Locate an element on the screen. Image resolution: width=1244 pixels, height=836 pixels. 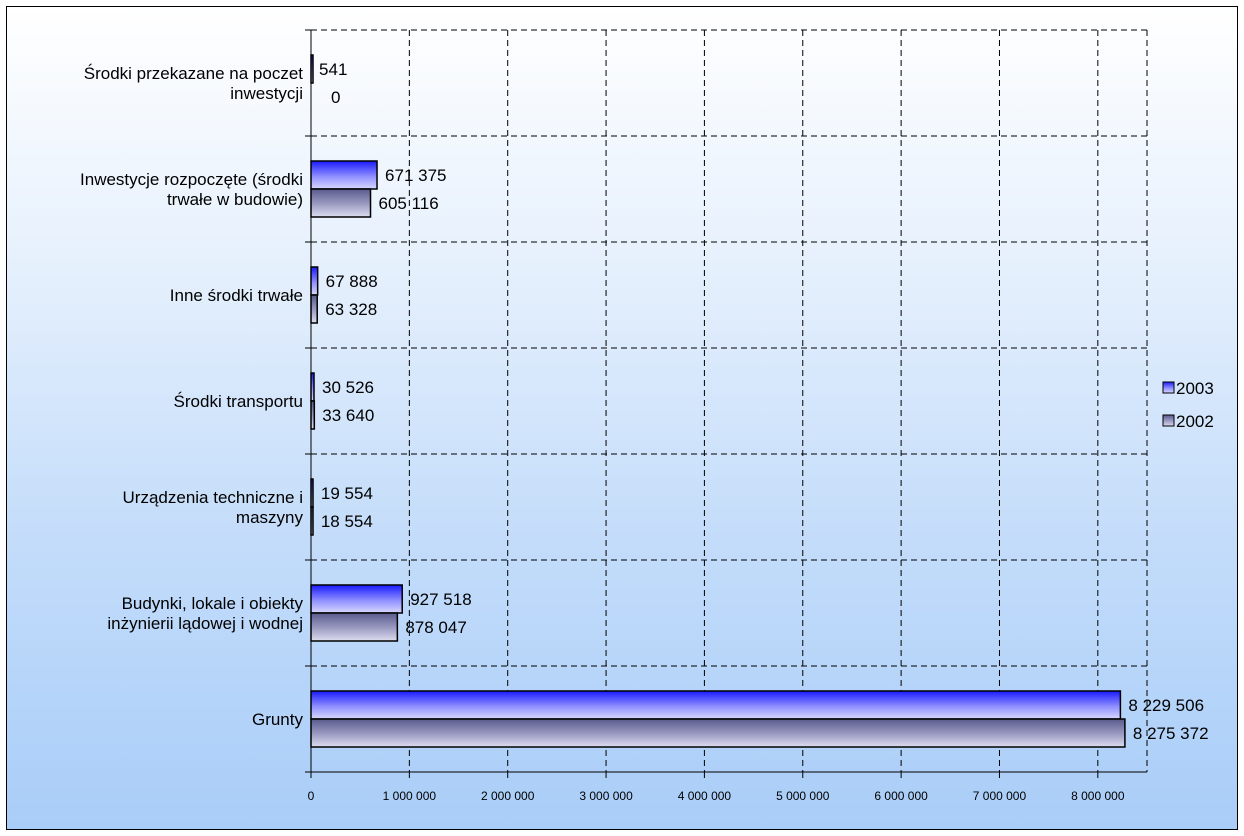
category-label: Urządzenia techniczne i is located at coordinates (213, 497).